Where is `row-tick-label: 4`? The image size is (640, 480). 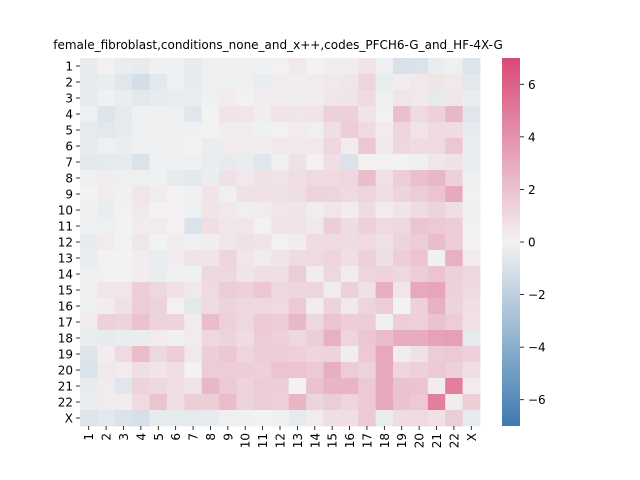 row-tick-label: 4 is located at coordinates (69, 115).